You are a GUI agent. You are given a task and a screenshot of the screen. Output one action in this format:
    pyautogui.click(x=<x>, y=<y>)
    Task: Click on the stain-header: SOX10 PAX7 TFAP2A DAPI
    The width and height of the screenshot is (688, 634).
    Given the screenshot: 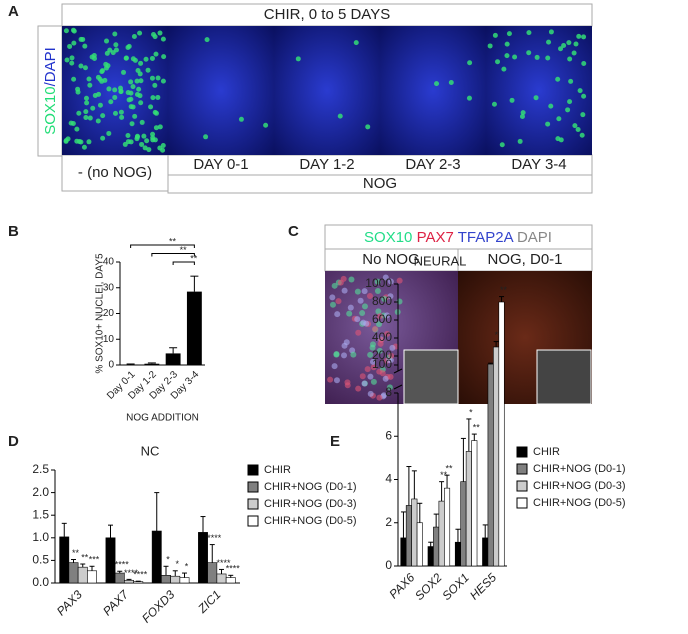 What is the action you would take?
    pyautogui.click(x=458, y=237)
    